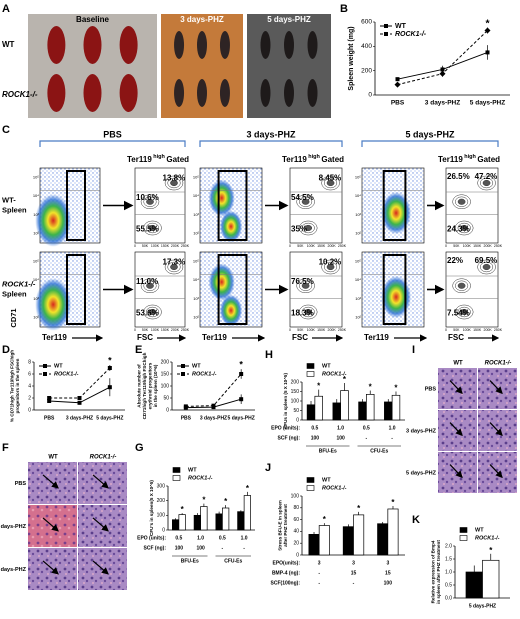 Image resolution: width=520 pixels, height=619 pixels. What do you see at coordinates (387, 563) in the screenshot?
I see `row-value: 3` at bounding box center [387, 563].